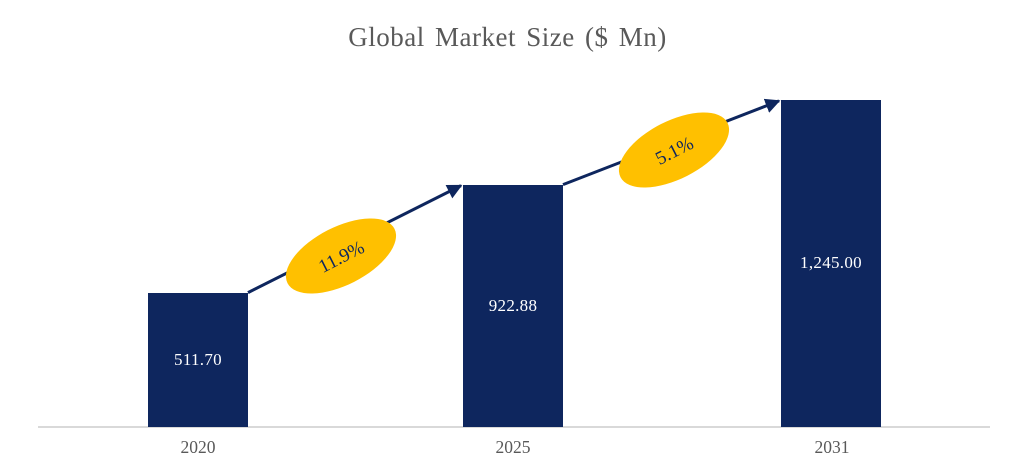  I want to click on growth-rate-badge-1: 11.9%, so click(341, 256).